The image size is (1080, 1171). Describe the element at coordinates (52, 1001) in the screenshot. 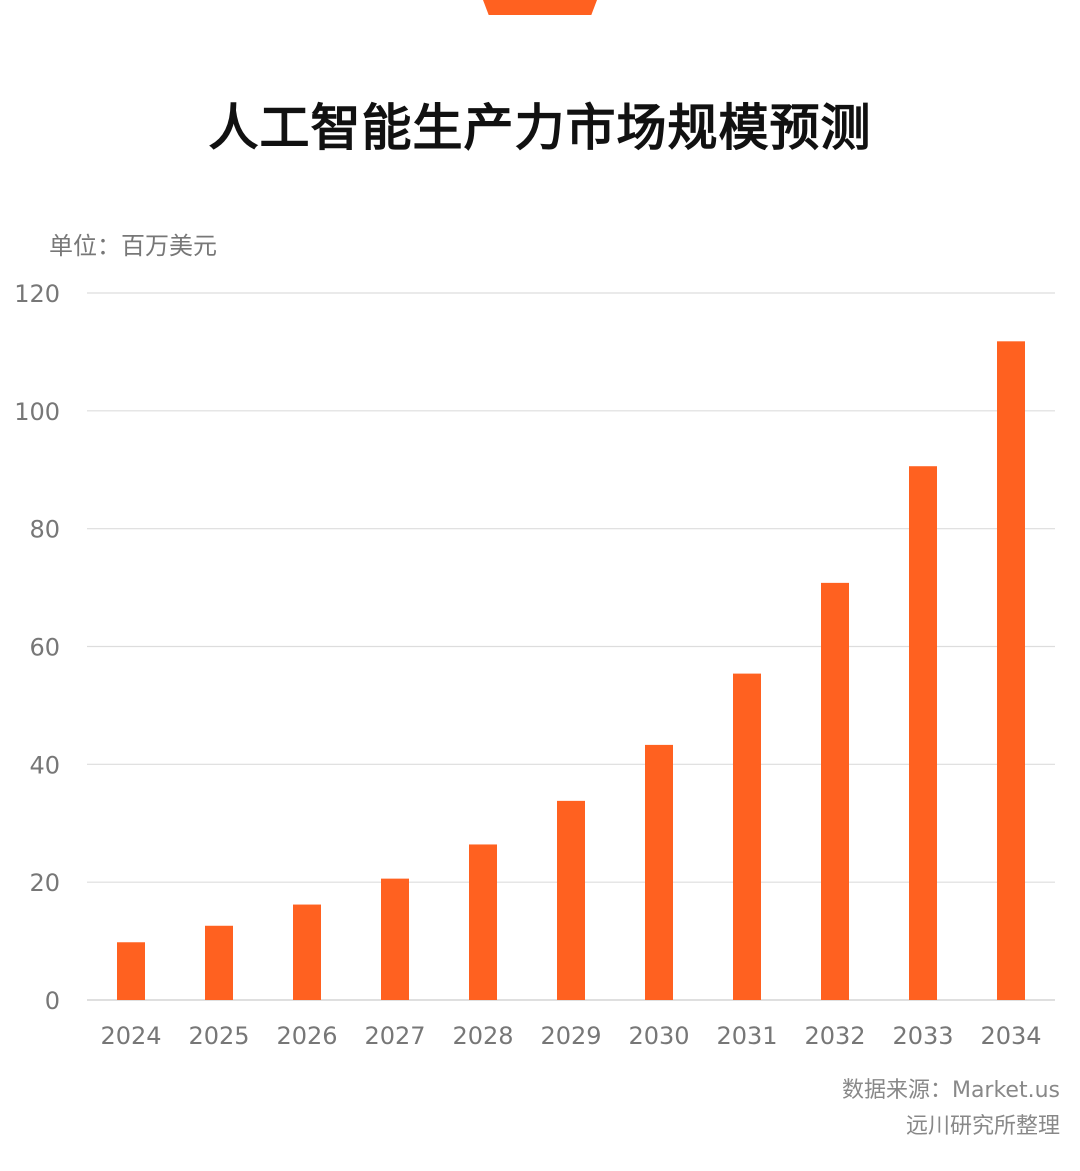

I see `y-tick-label: 0` at that location.